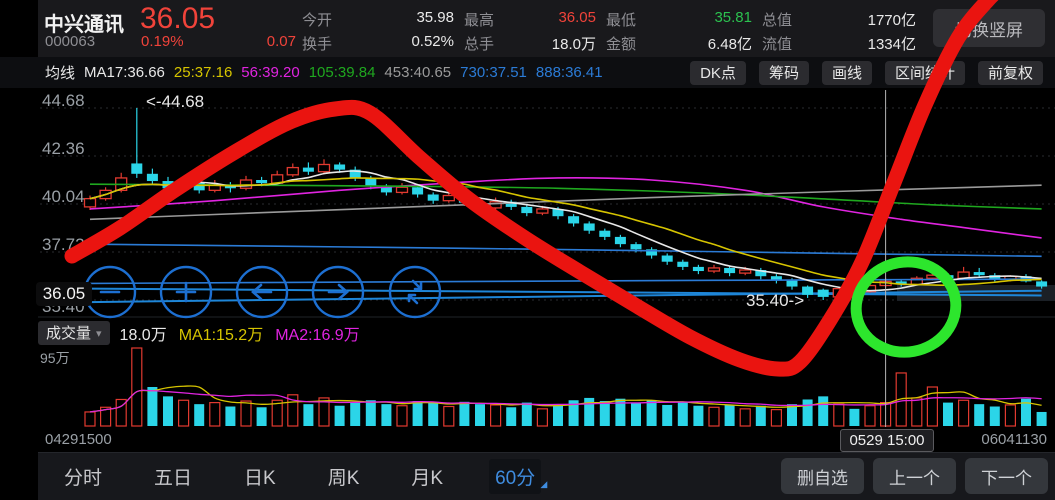 The image size is (1055, 500). I want to click on ma-line-MA105, so click(565, 196).